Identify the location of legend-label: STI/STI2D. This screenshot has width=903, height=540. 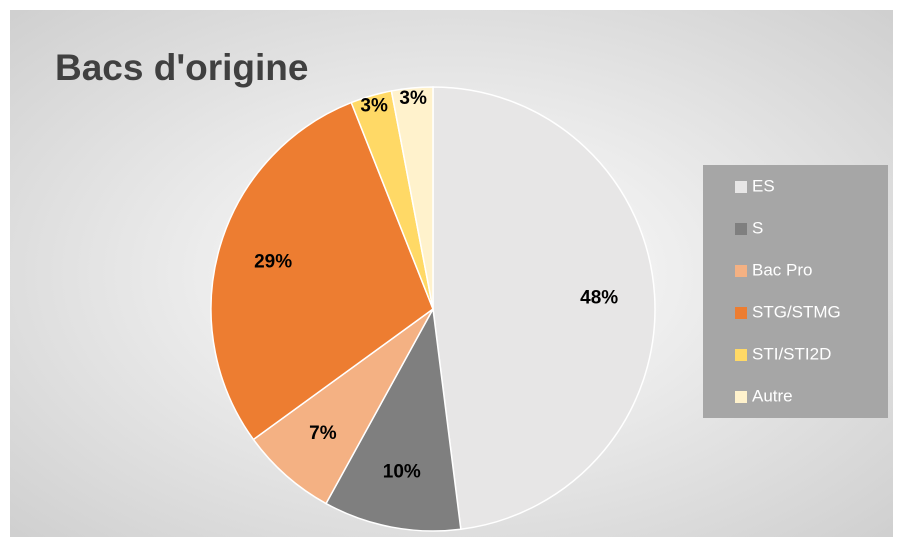
(791, 353).